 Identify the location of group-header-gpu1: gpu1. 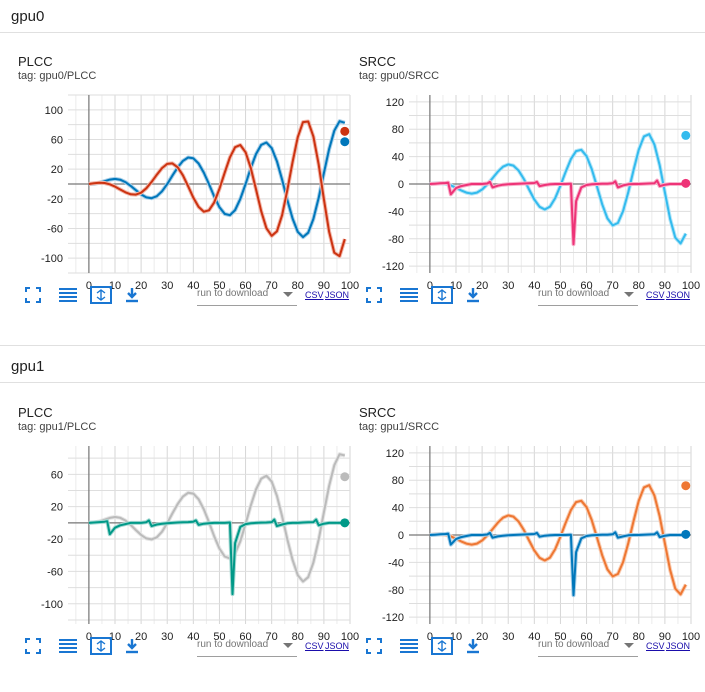
(352, 366).